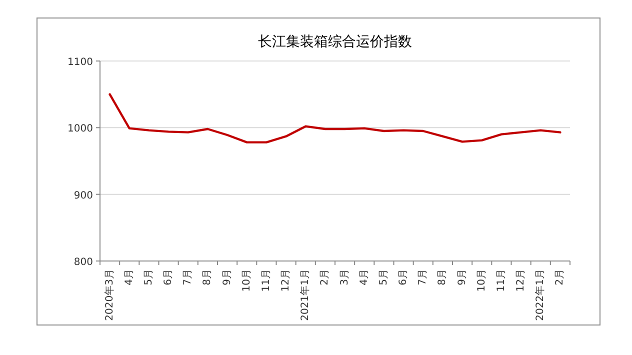 Image resolution: width=632 pixels, height=355 pixels. What do you see at coordinates (344, 277) in the screenshot?
I see `x-tick-label: 3月` at bounding box center [344, 277].